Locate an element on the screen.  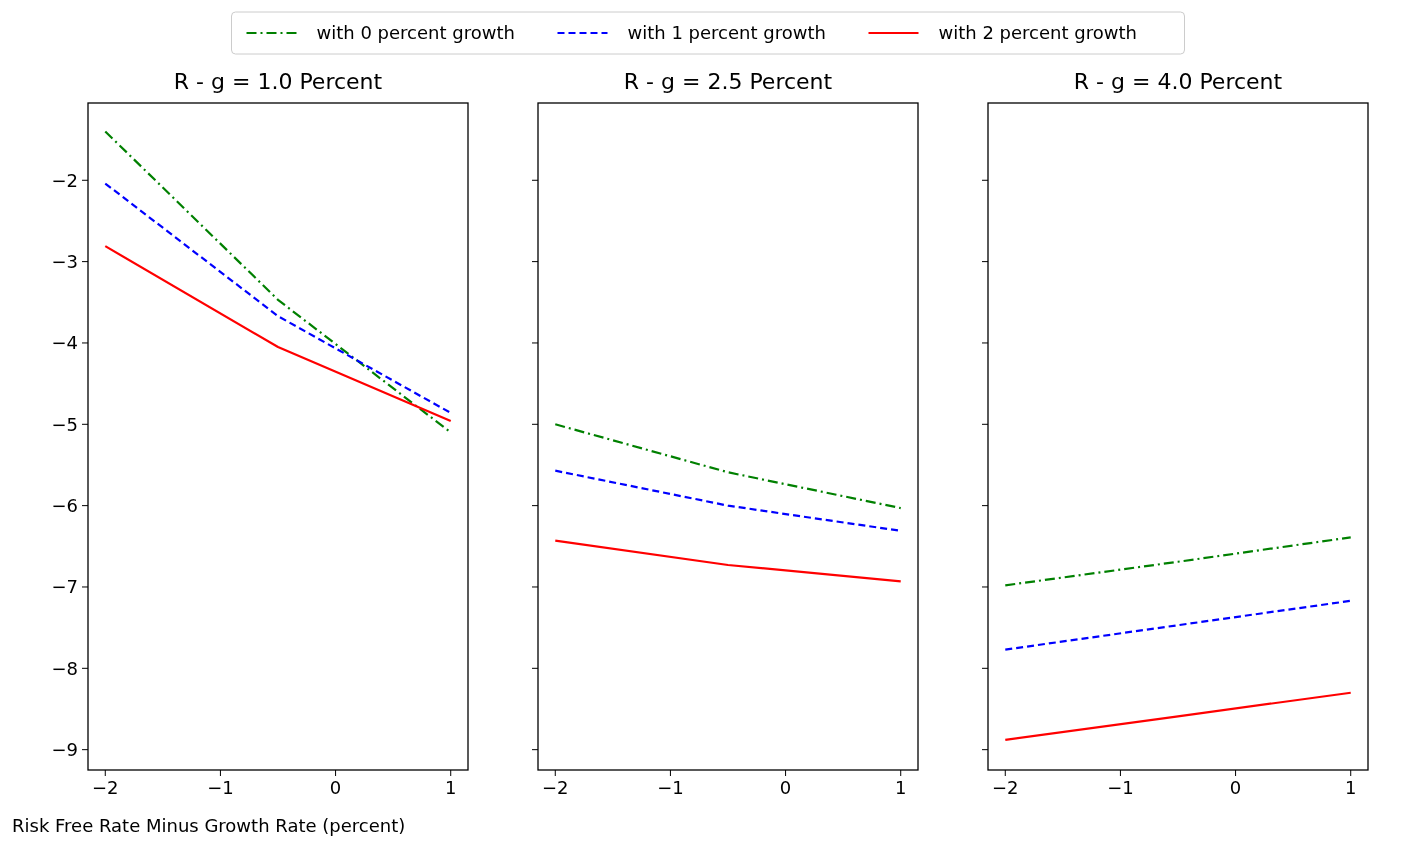
y-tick-label: −4 is located at coordinates (64, 343).